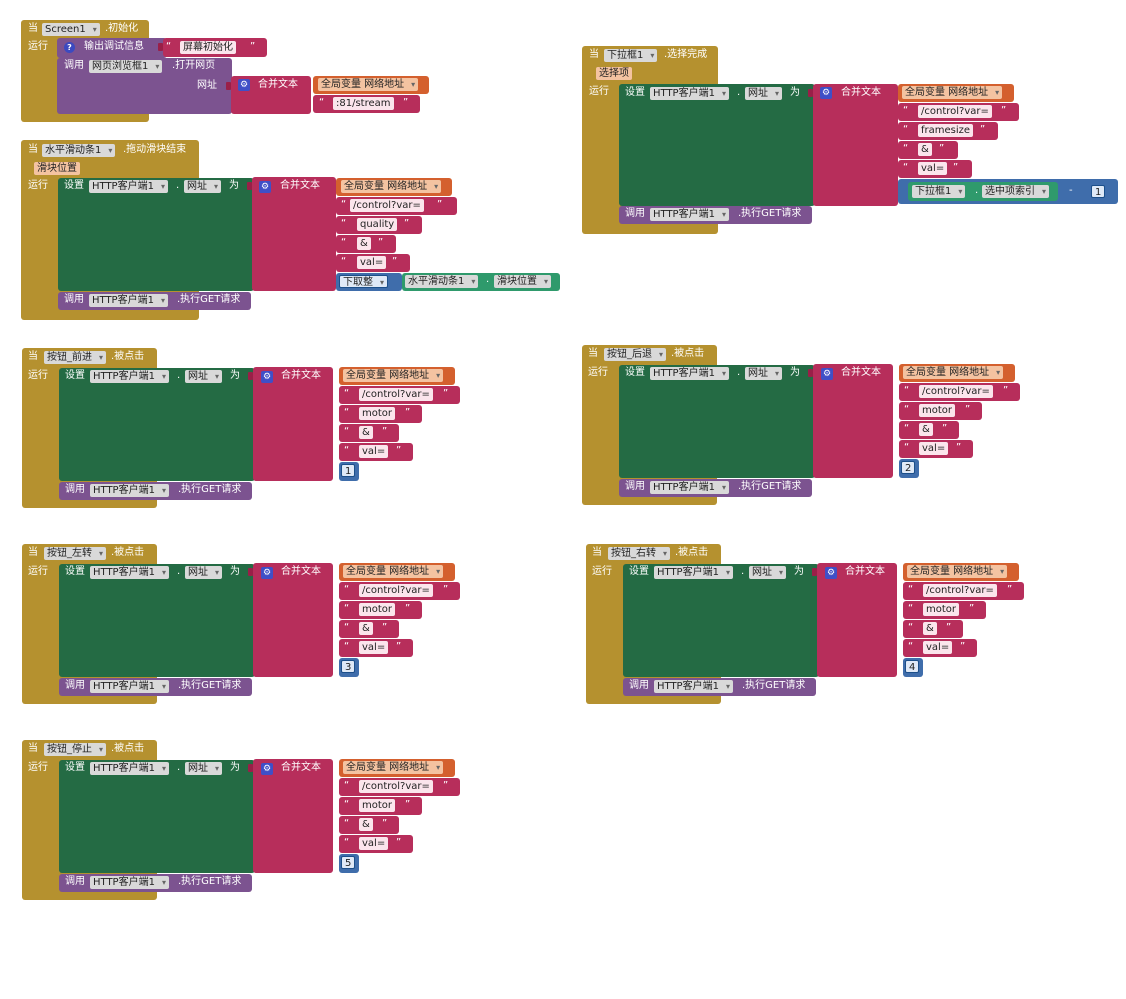 The width and height of the screenshot is (1126, 999). Describe the element at coordinates (363, 282) in the screenshot. I see `math-op-dropdown: 下取整` at that location.